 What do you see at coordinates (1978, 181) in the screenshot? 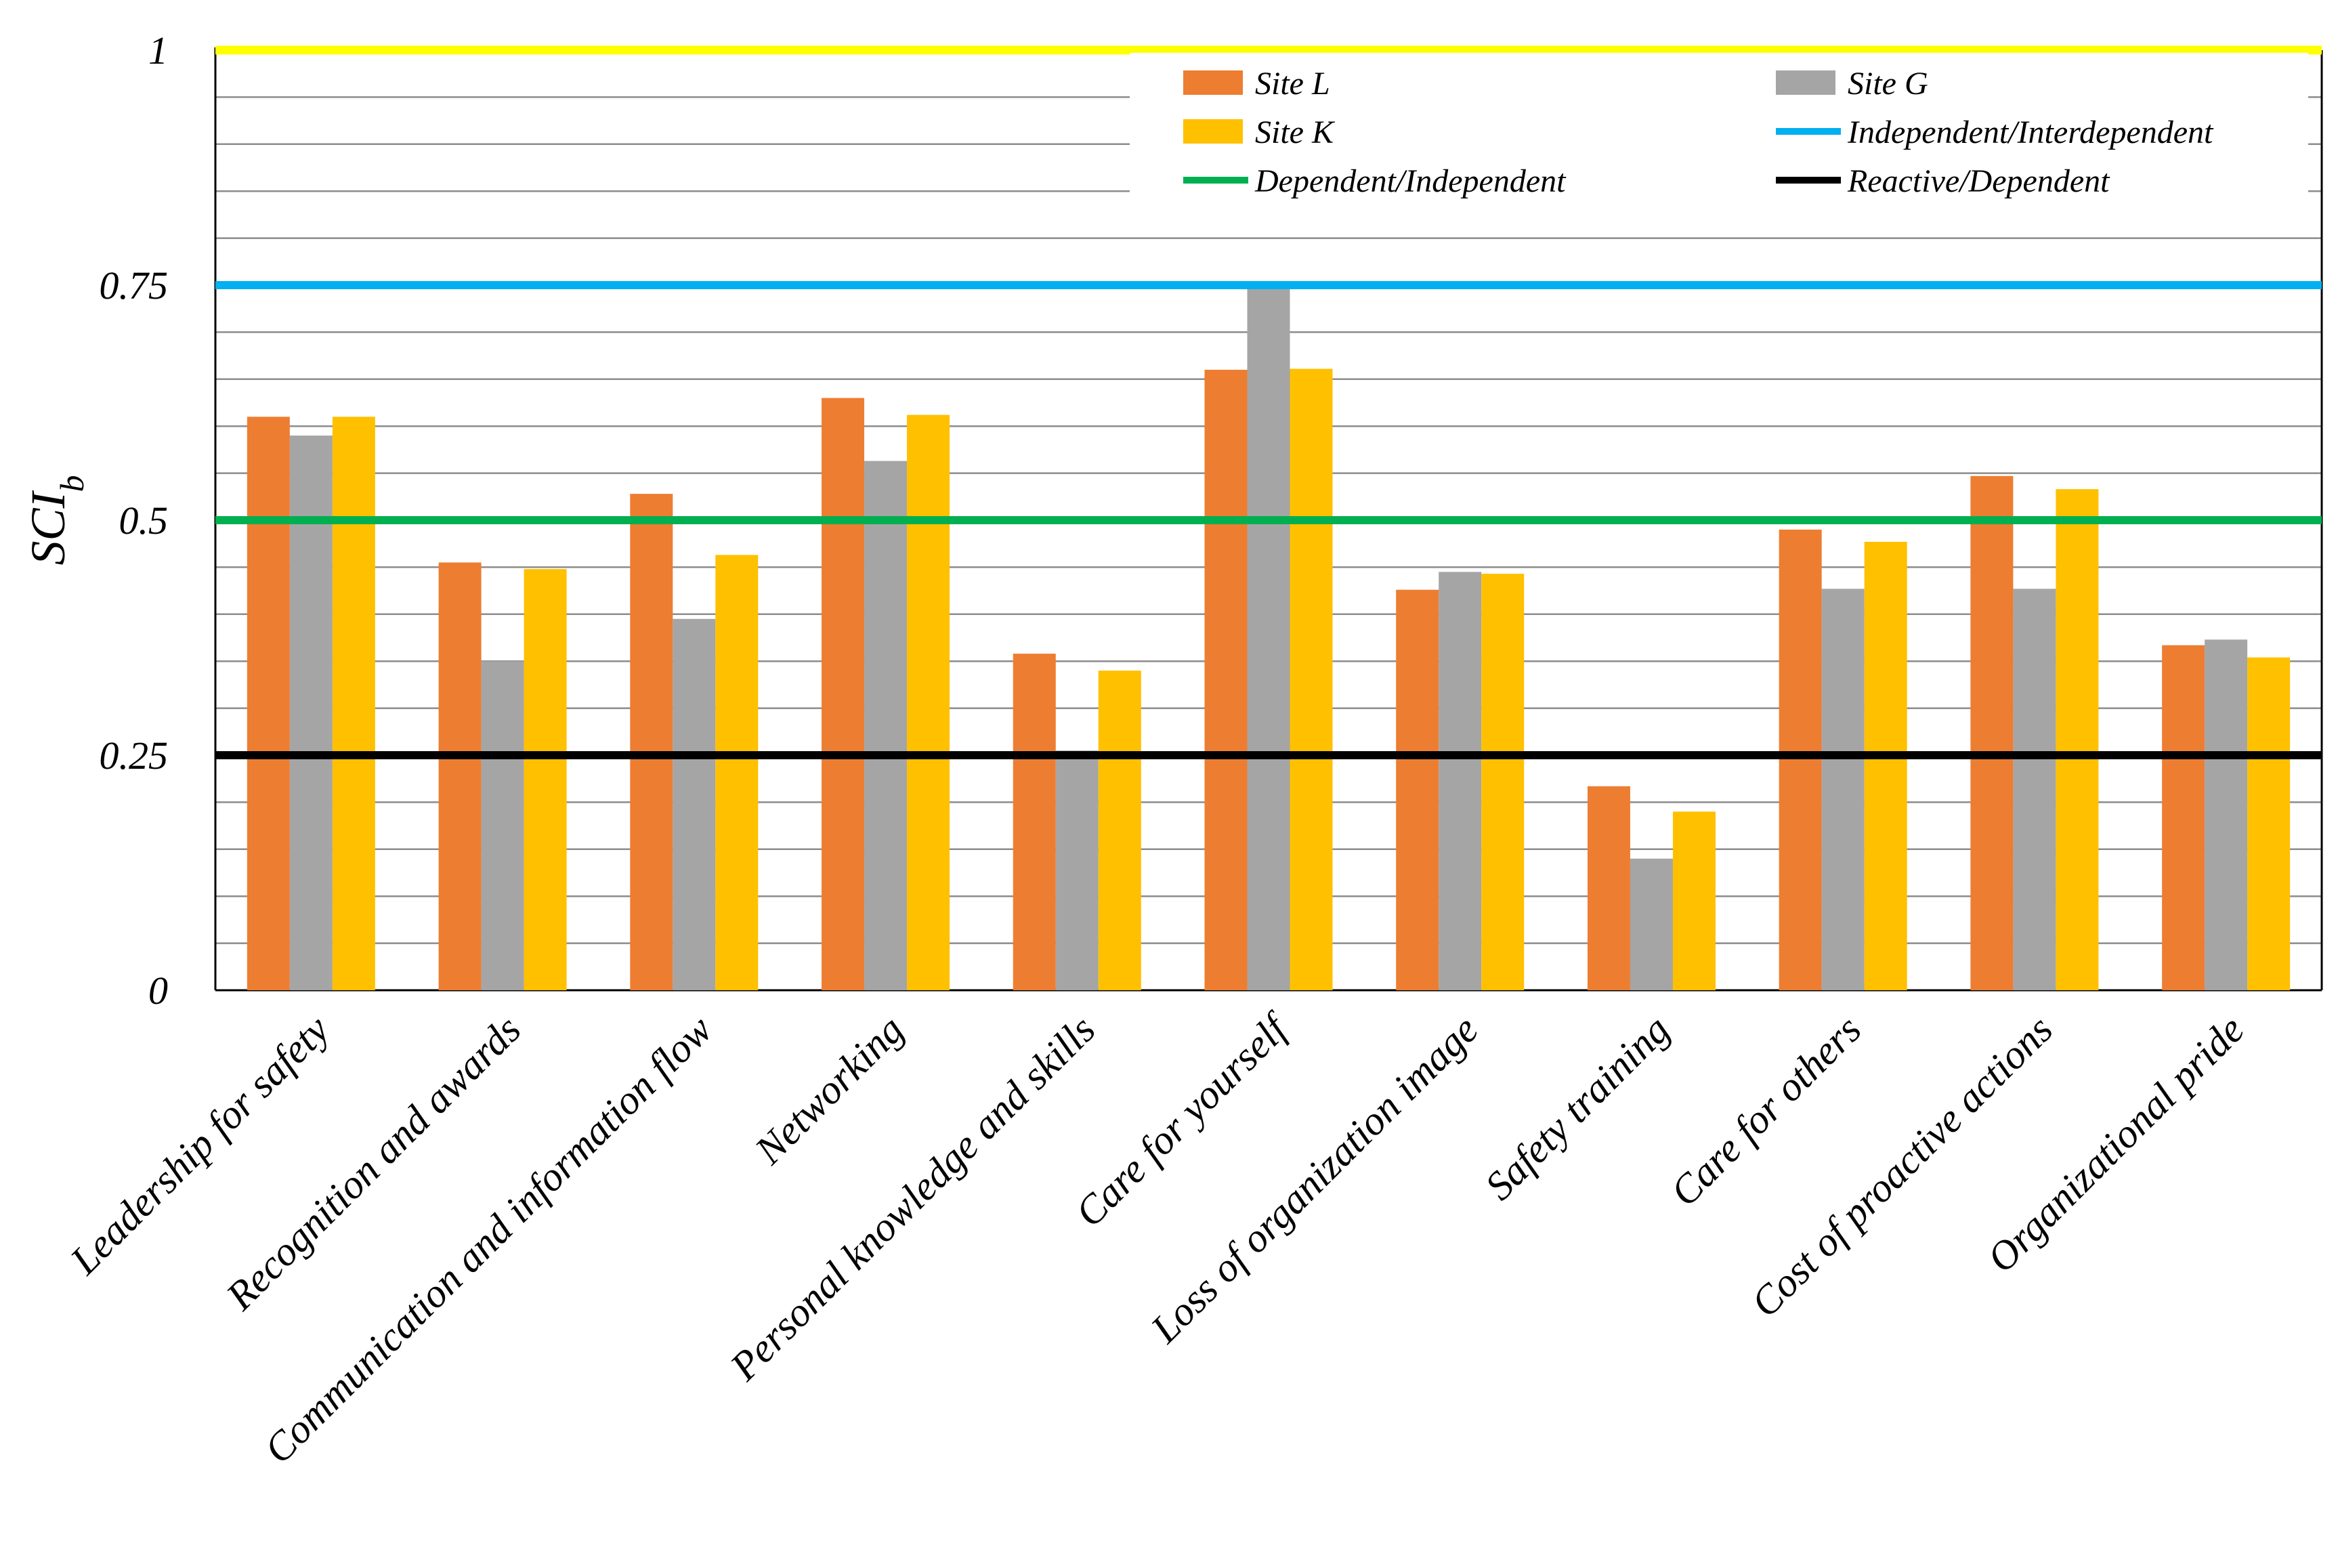
I see `legend-label: Reactive/Dependent` at bounding box center [1978, 181].